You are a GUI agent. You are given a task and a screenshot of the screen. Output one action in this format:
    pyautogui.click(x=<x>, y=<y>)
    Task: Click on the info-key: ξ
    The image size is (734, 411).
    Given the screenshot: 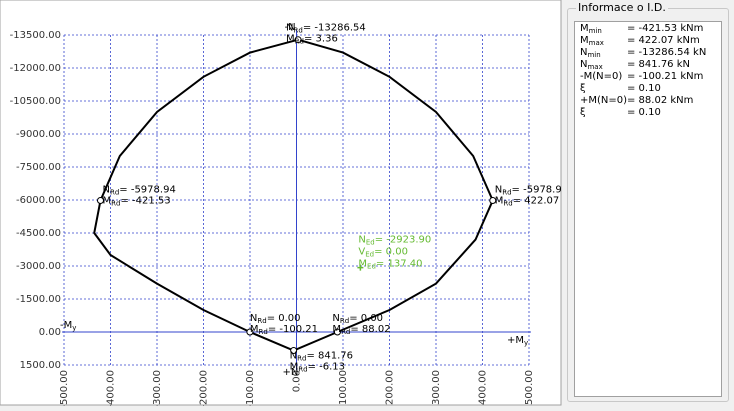 What is the action you would take?
    pyautogui.click(x=603, y=88)
    